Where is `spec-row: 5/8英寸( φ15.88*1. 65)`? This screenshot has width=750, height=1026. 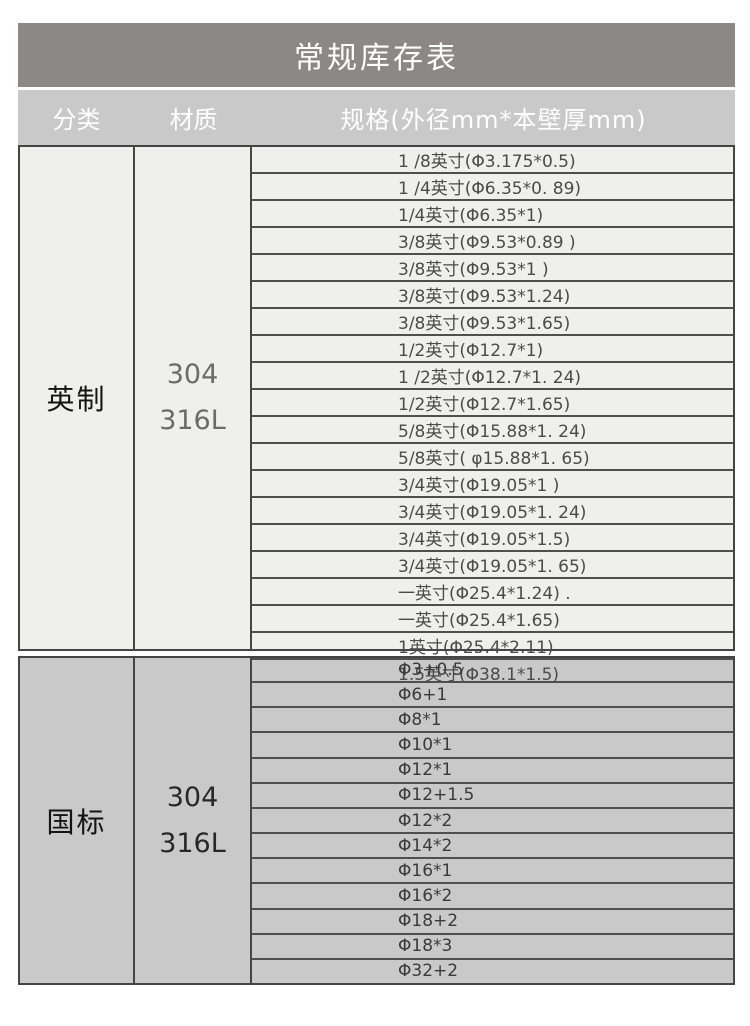 spec-row: 5/8英寸( φ15.88*1. 65) is located at coordinates (492, 455).